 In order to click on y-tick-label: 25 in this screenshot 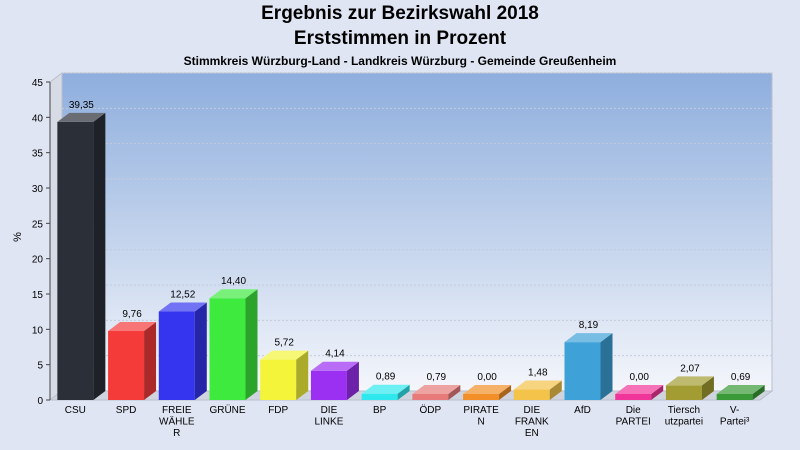, I will do `click(38, 224)`.